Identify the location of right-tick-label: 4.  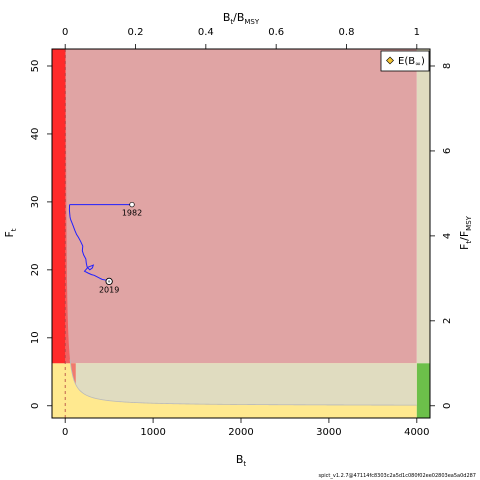
(447, 236).